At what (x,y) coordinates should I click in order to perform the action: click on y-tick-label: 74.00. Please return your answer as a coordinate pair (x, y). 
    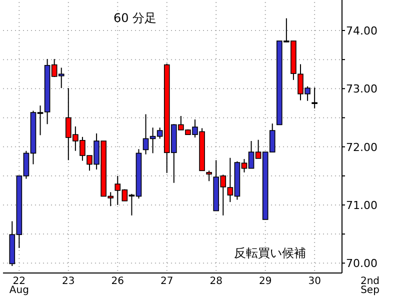
    Looking at the image, I should click on (362, 31).